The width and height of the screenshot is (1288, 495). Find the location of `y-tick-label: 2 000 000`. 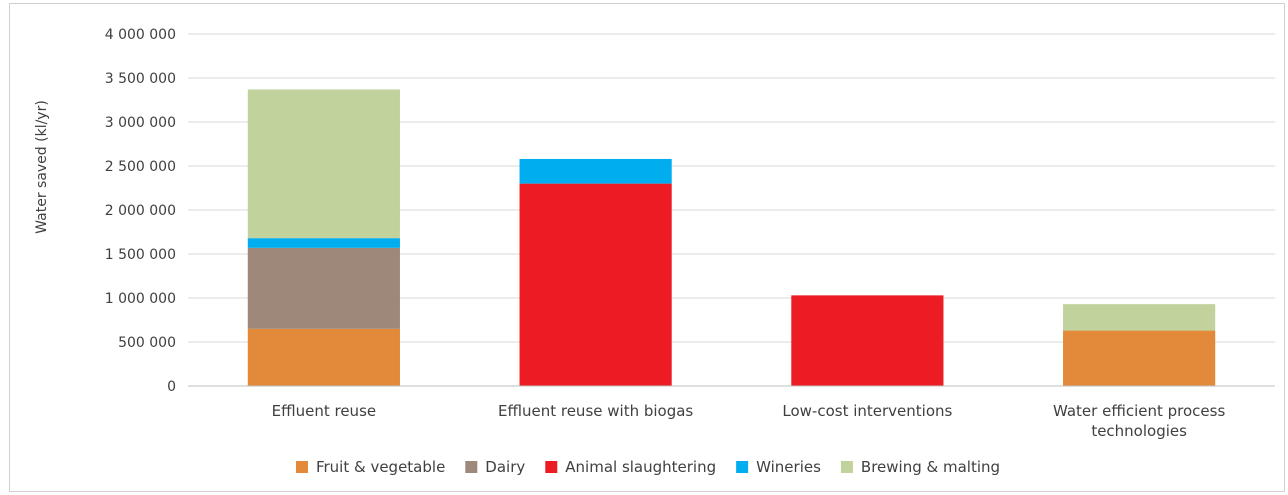

y-tick-label: 2 000 000 is located at coordinates (140, 211).